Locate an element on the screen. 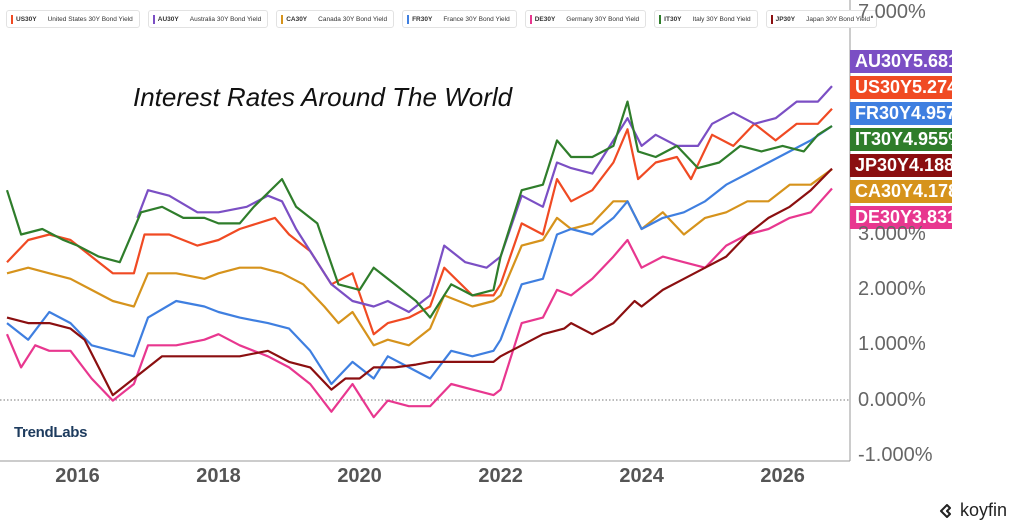  legend-item-us30y: US30Y United States 30Y Bond Yield is located at coordinates (73, 19).